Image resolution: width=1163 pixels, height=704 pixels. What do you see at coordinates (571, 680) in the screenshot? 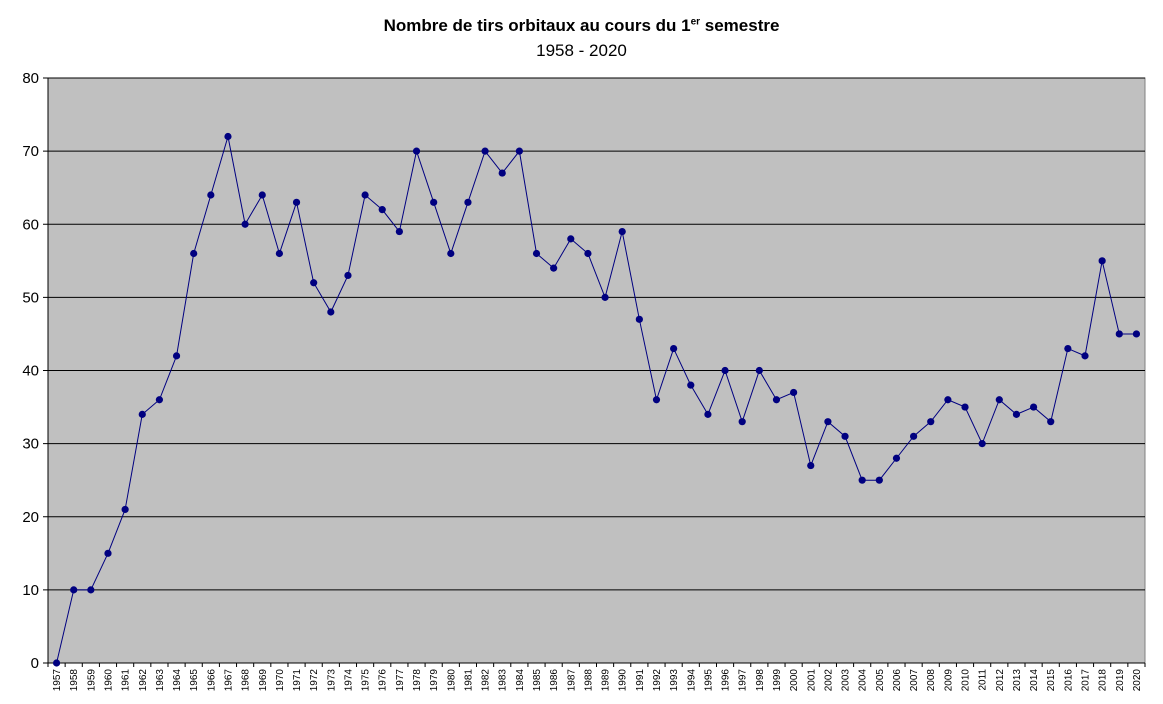
I see `x-tick-label: 1987` at bounding box center [571, 680].